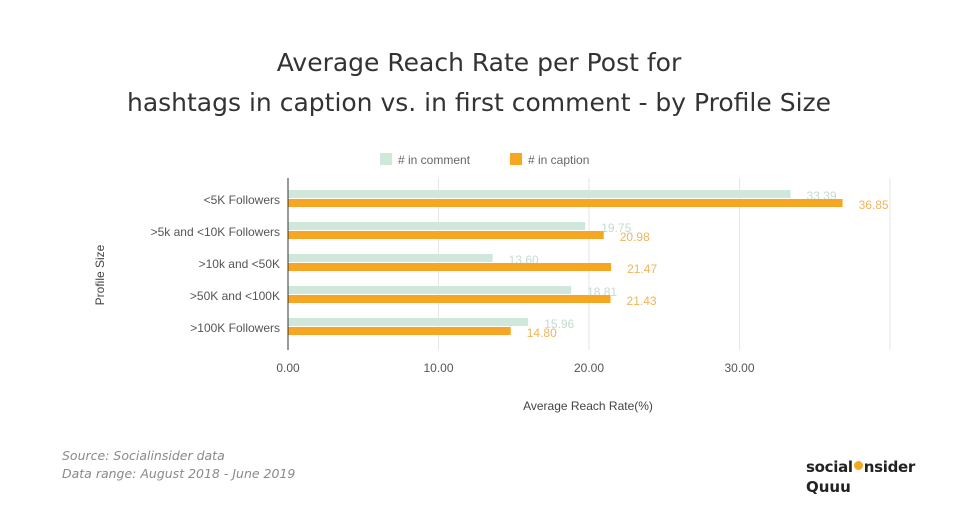 The image size is (958, 523). I want to click on data-range-note: Data range: August 2018 - June 2019, so click(179, 473).